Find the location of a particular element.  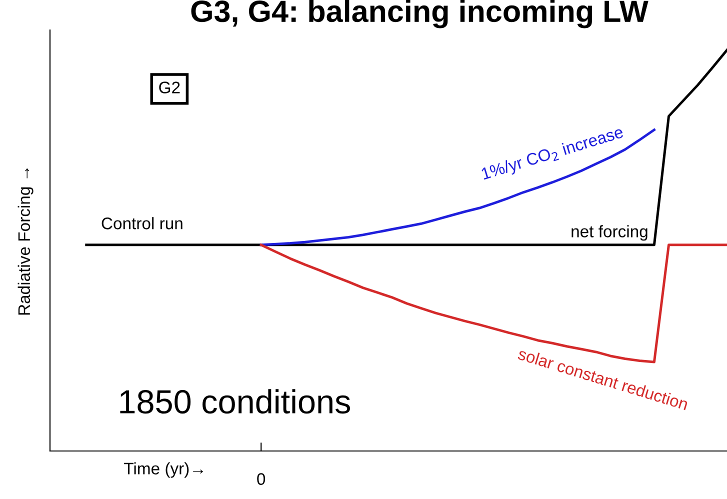

text: 1%/yr CO$_{2}$ increase is located at coordinates (552, 154).